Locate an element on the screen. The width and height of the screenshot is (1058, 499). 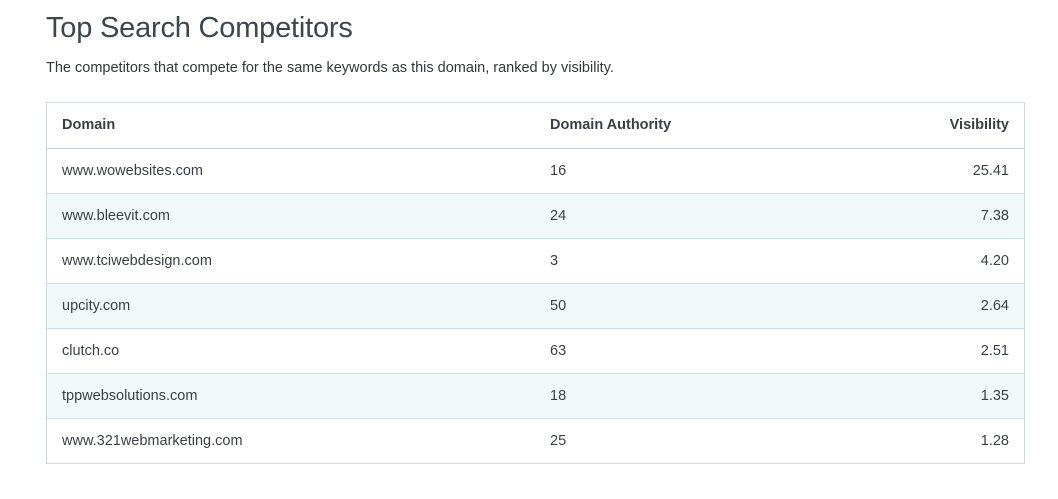
table-row: clutch.co 63 2.51 is located at coordinates (535, 350).